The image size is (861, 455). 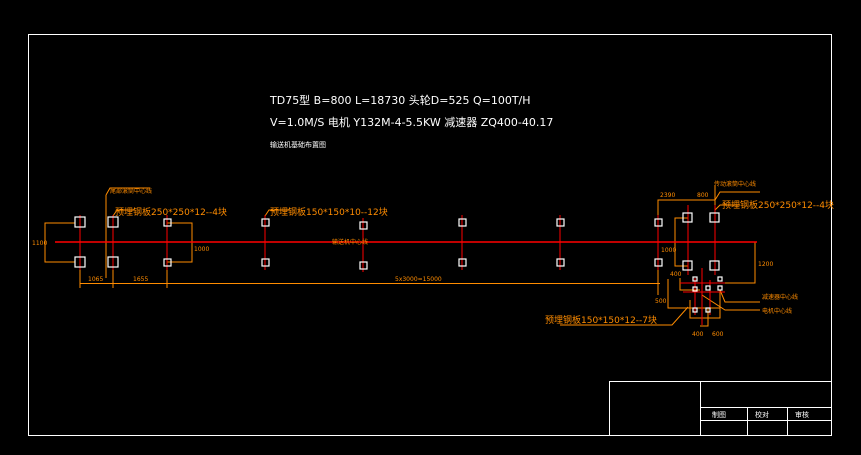 I want to click on label-drive-plate: 预埋钢板150*150*12--7块, so click(x=601, y=320).